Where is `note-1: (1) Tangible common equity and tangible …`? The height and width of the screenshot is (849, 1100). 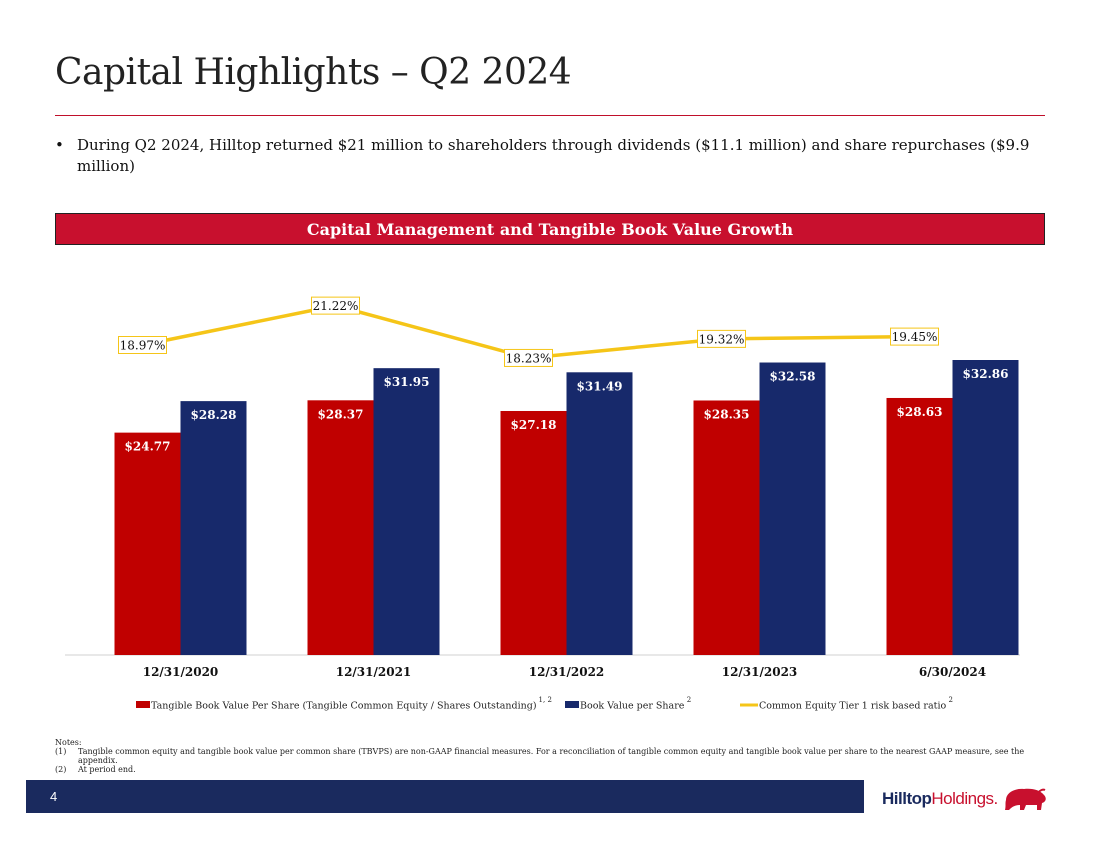
note-1: (1) Tangible common equity and tangible … is located at coordinates (550, 756).